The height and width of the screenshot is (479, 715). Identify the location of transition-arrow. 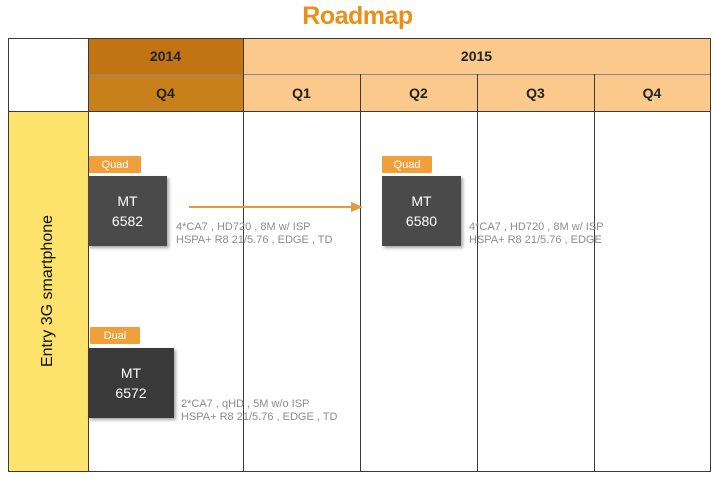
(276, 207).